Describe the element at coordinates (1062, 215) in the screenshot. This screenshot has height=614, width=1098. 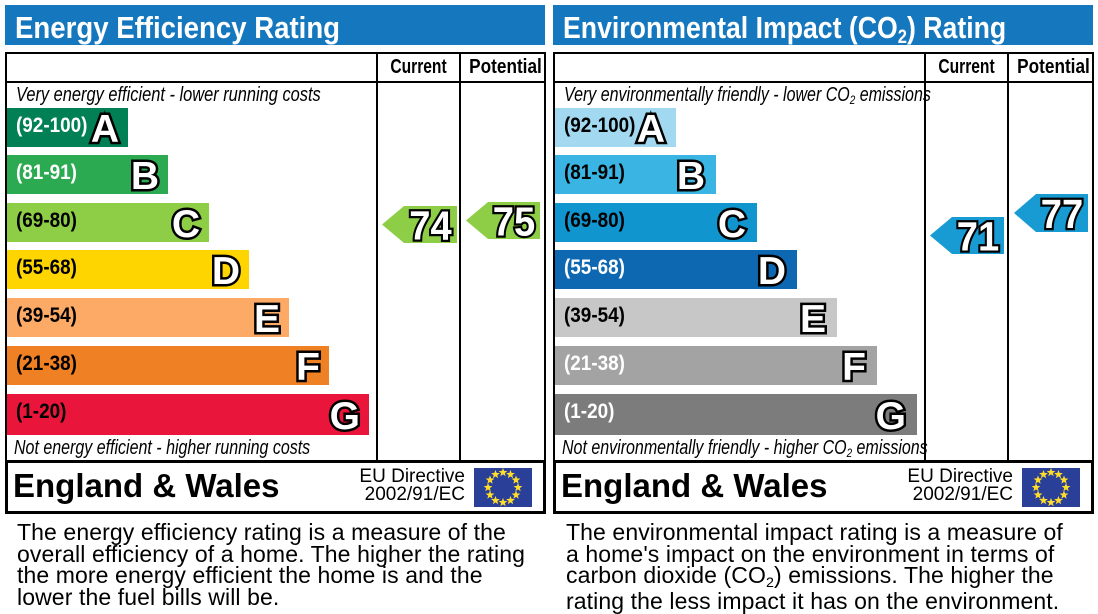
I see `svg-text: 77` at that location.